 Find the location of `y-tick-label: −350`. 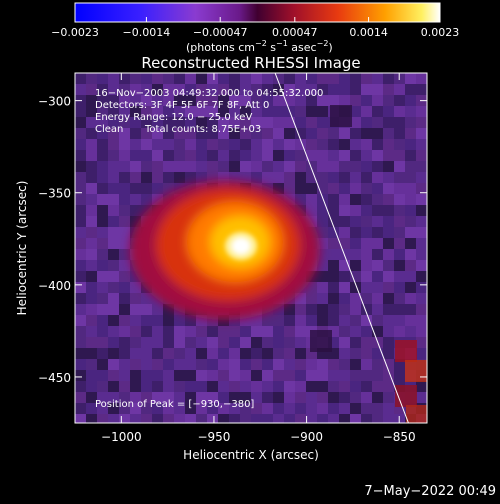

y-tick-label: −350 is located at coordinates (54, 194).